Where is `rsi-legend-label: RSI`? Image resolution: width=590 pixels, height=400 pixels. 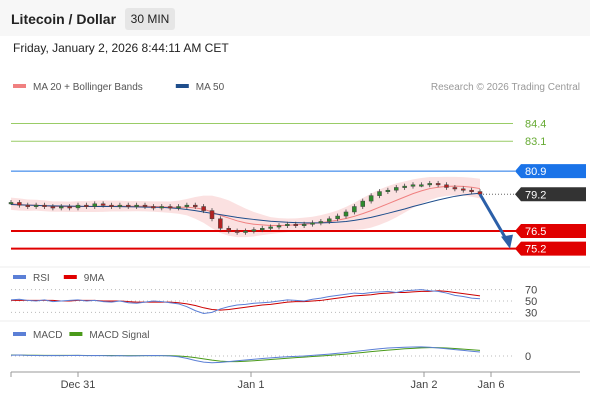
rsi-legend-label: RSI is located at coordinates (41, 278).